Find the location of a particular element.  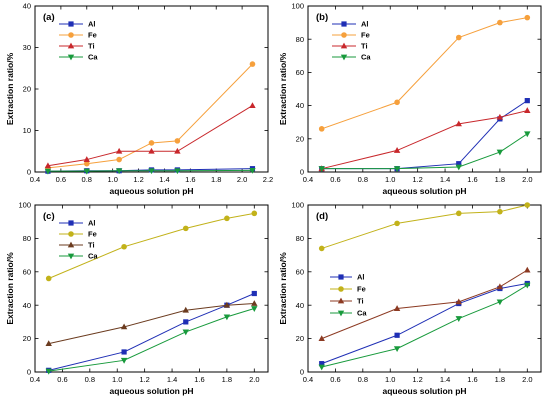

x-tick-label: 1.8 is located at coordinates (227, 379).